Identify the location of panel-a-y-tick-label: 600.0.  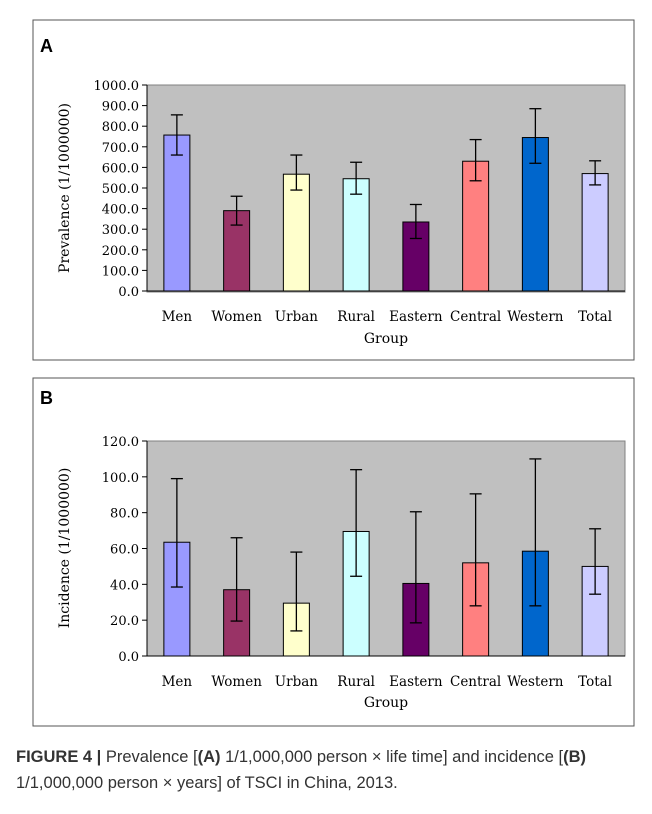
(120, 168).